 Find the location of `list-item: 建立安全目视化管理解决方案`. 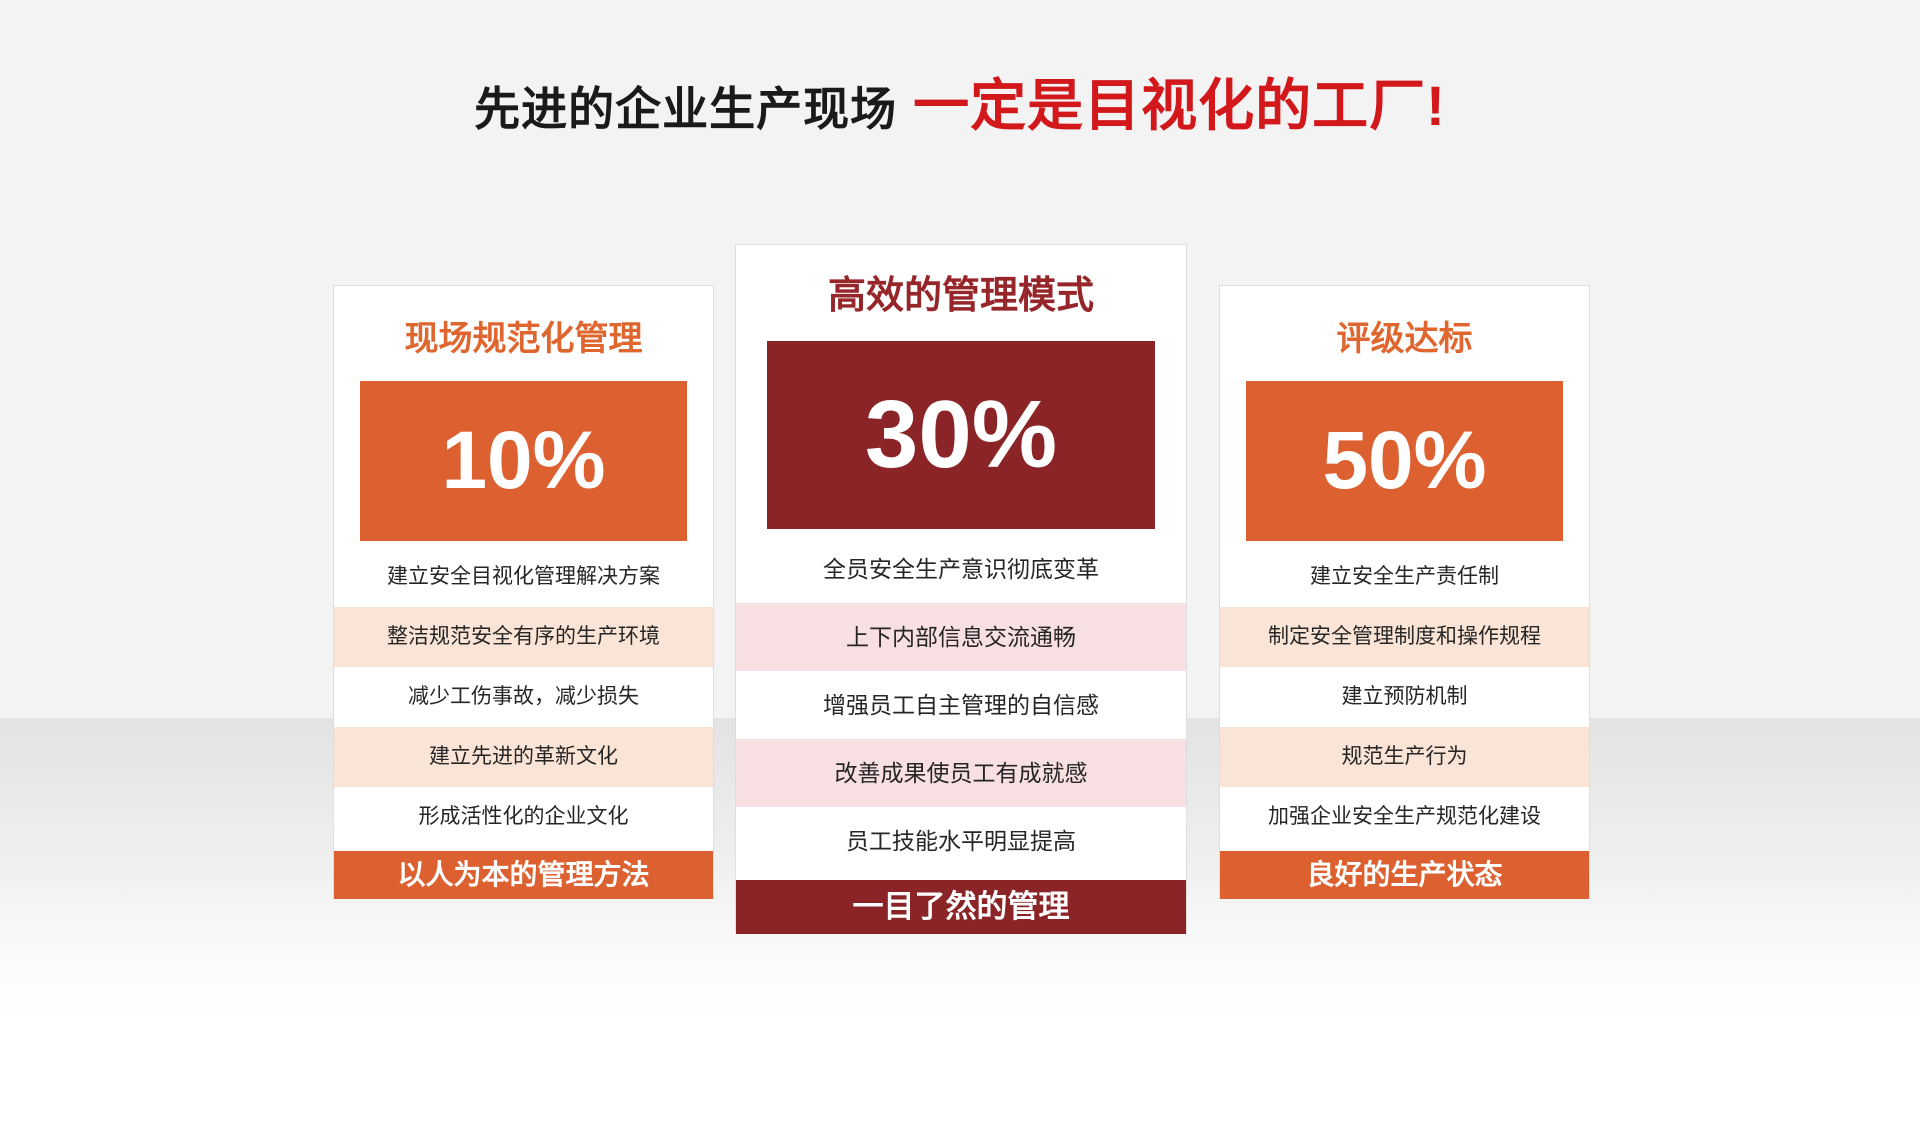

list-item: 建立安全目视化管理解决方案 is located at coordinates (523, 576).